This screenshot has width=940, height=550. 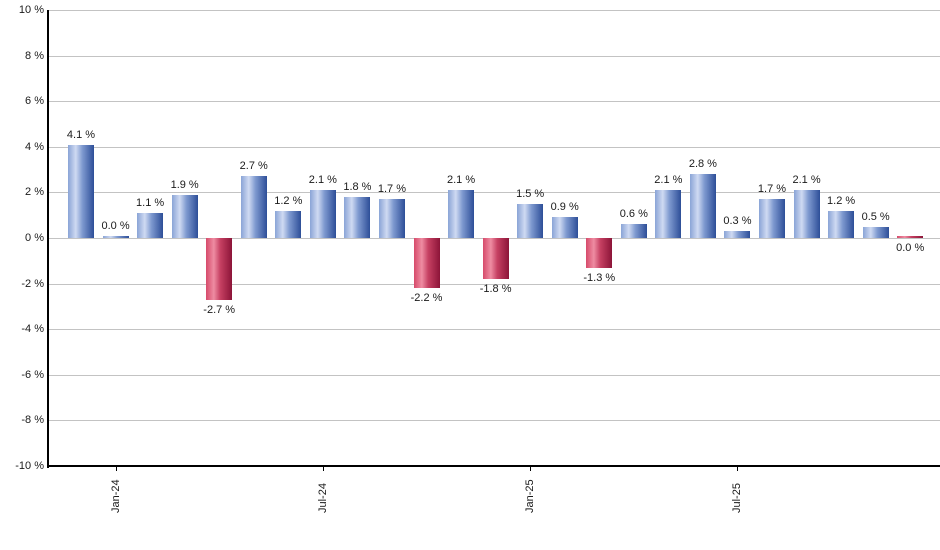 What do you see at coordinates (34, 238) in the screenshot?
I see `y-axis-tick-label: 0 %` at bounding box center [34, 238].